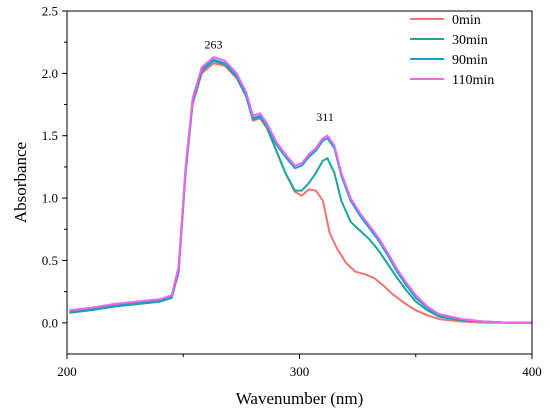  I want to click on peak-label: 263, so click(213, 44).